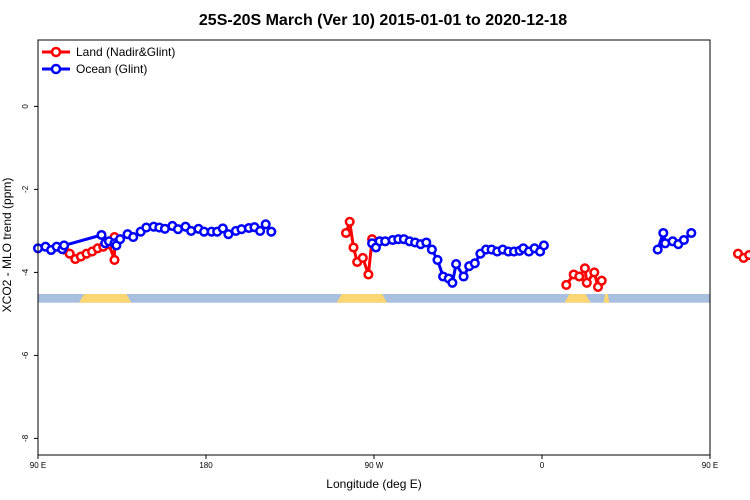  I want to click on y-tick-label: 0, so click(25, 106).